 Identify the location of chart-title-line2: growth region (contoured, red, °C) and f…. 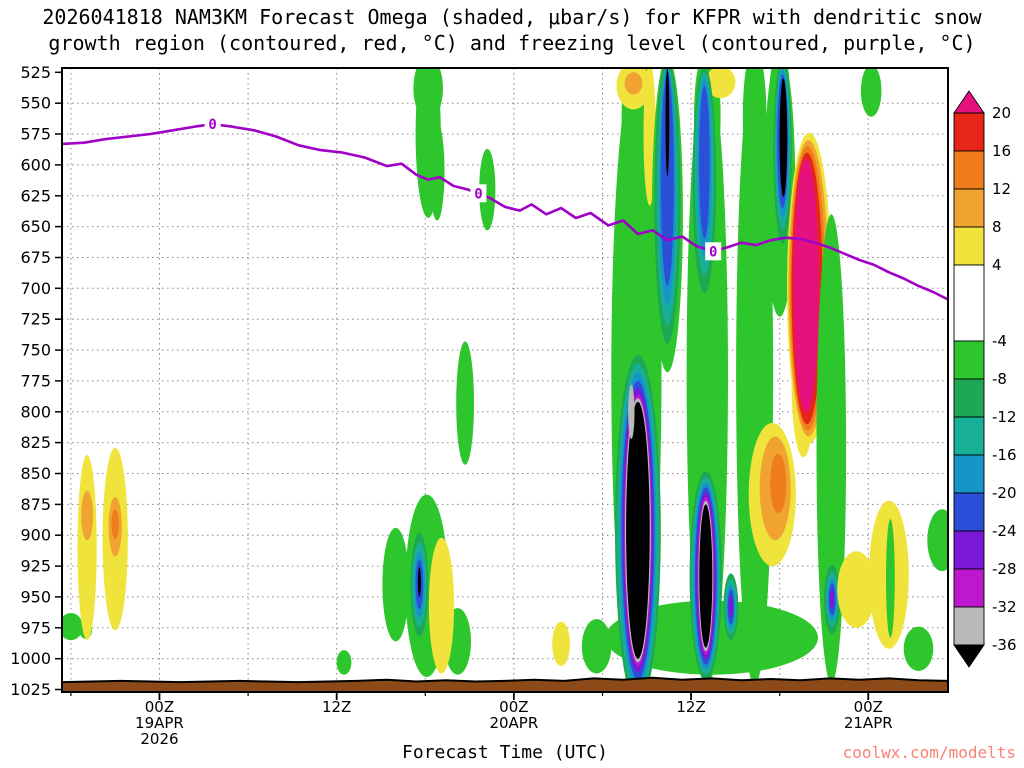
(512, 43).